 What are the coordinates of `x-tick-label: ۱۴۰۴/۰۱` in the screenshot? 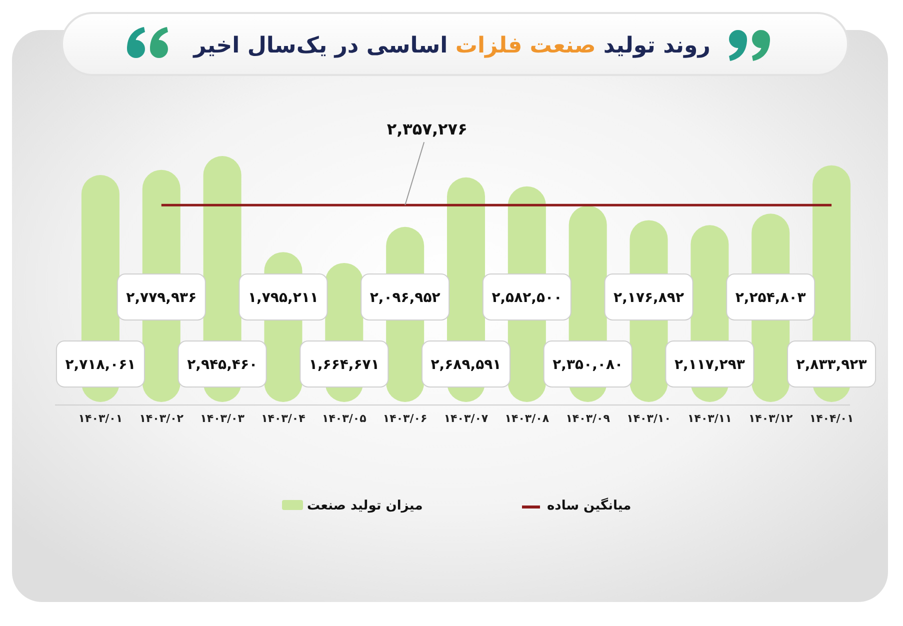 It's located at (831, 418).